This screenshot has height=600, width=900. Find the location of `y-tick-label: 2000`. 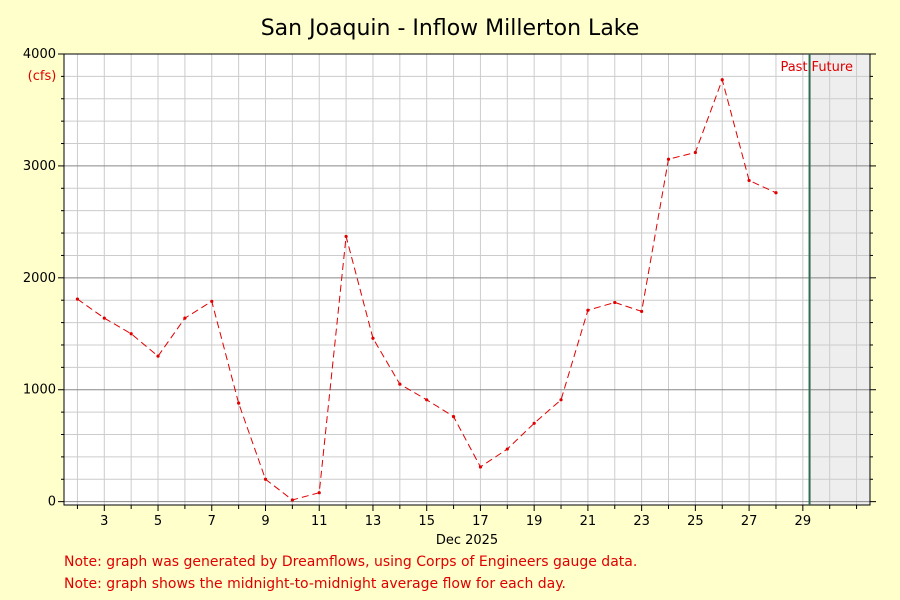

y-tick-label: 2000 is located at coordinates (39, 278).